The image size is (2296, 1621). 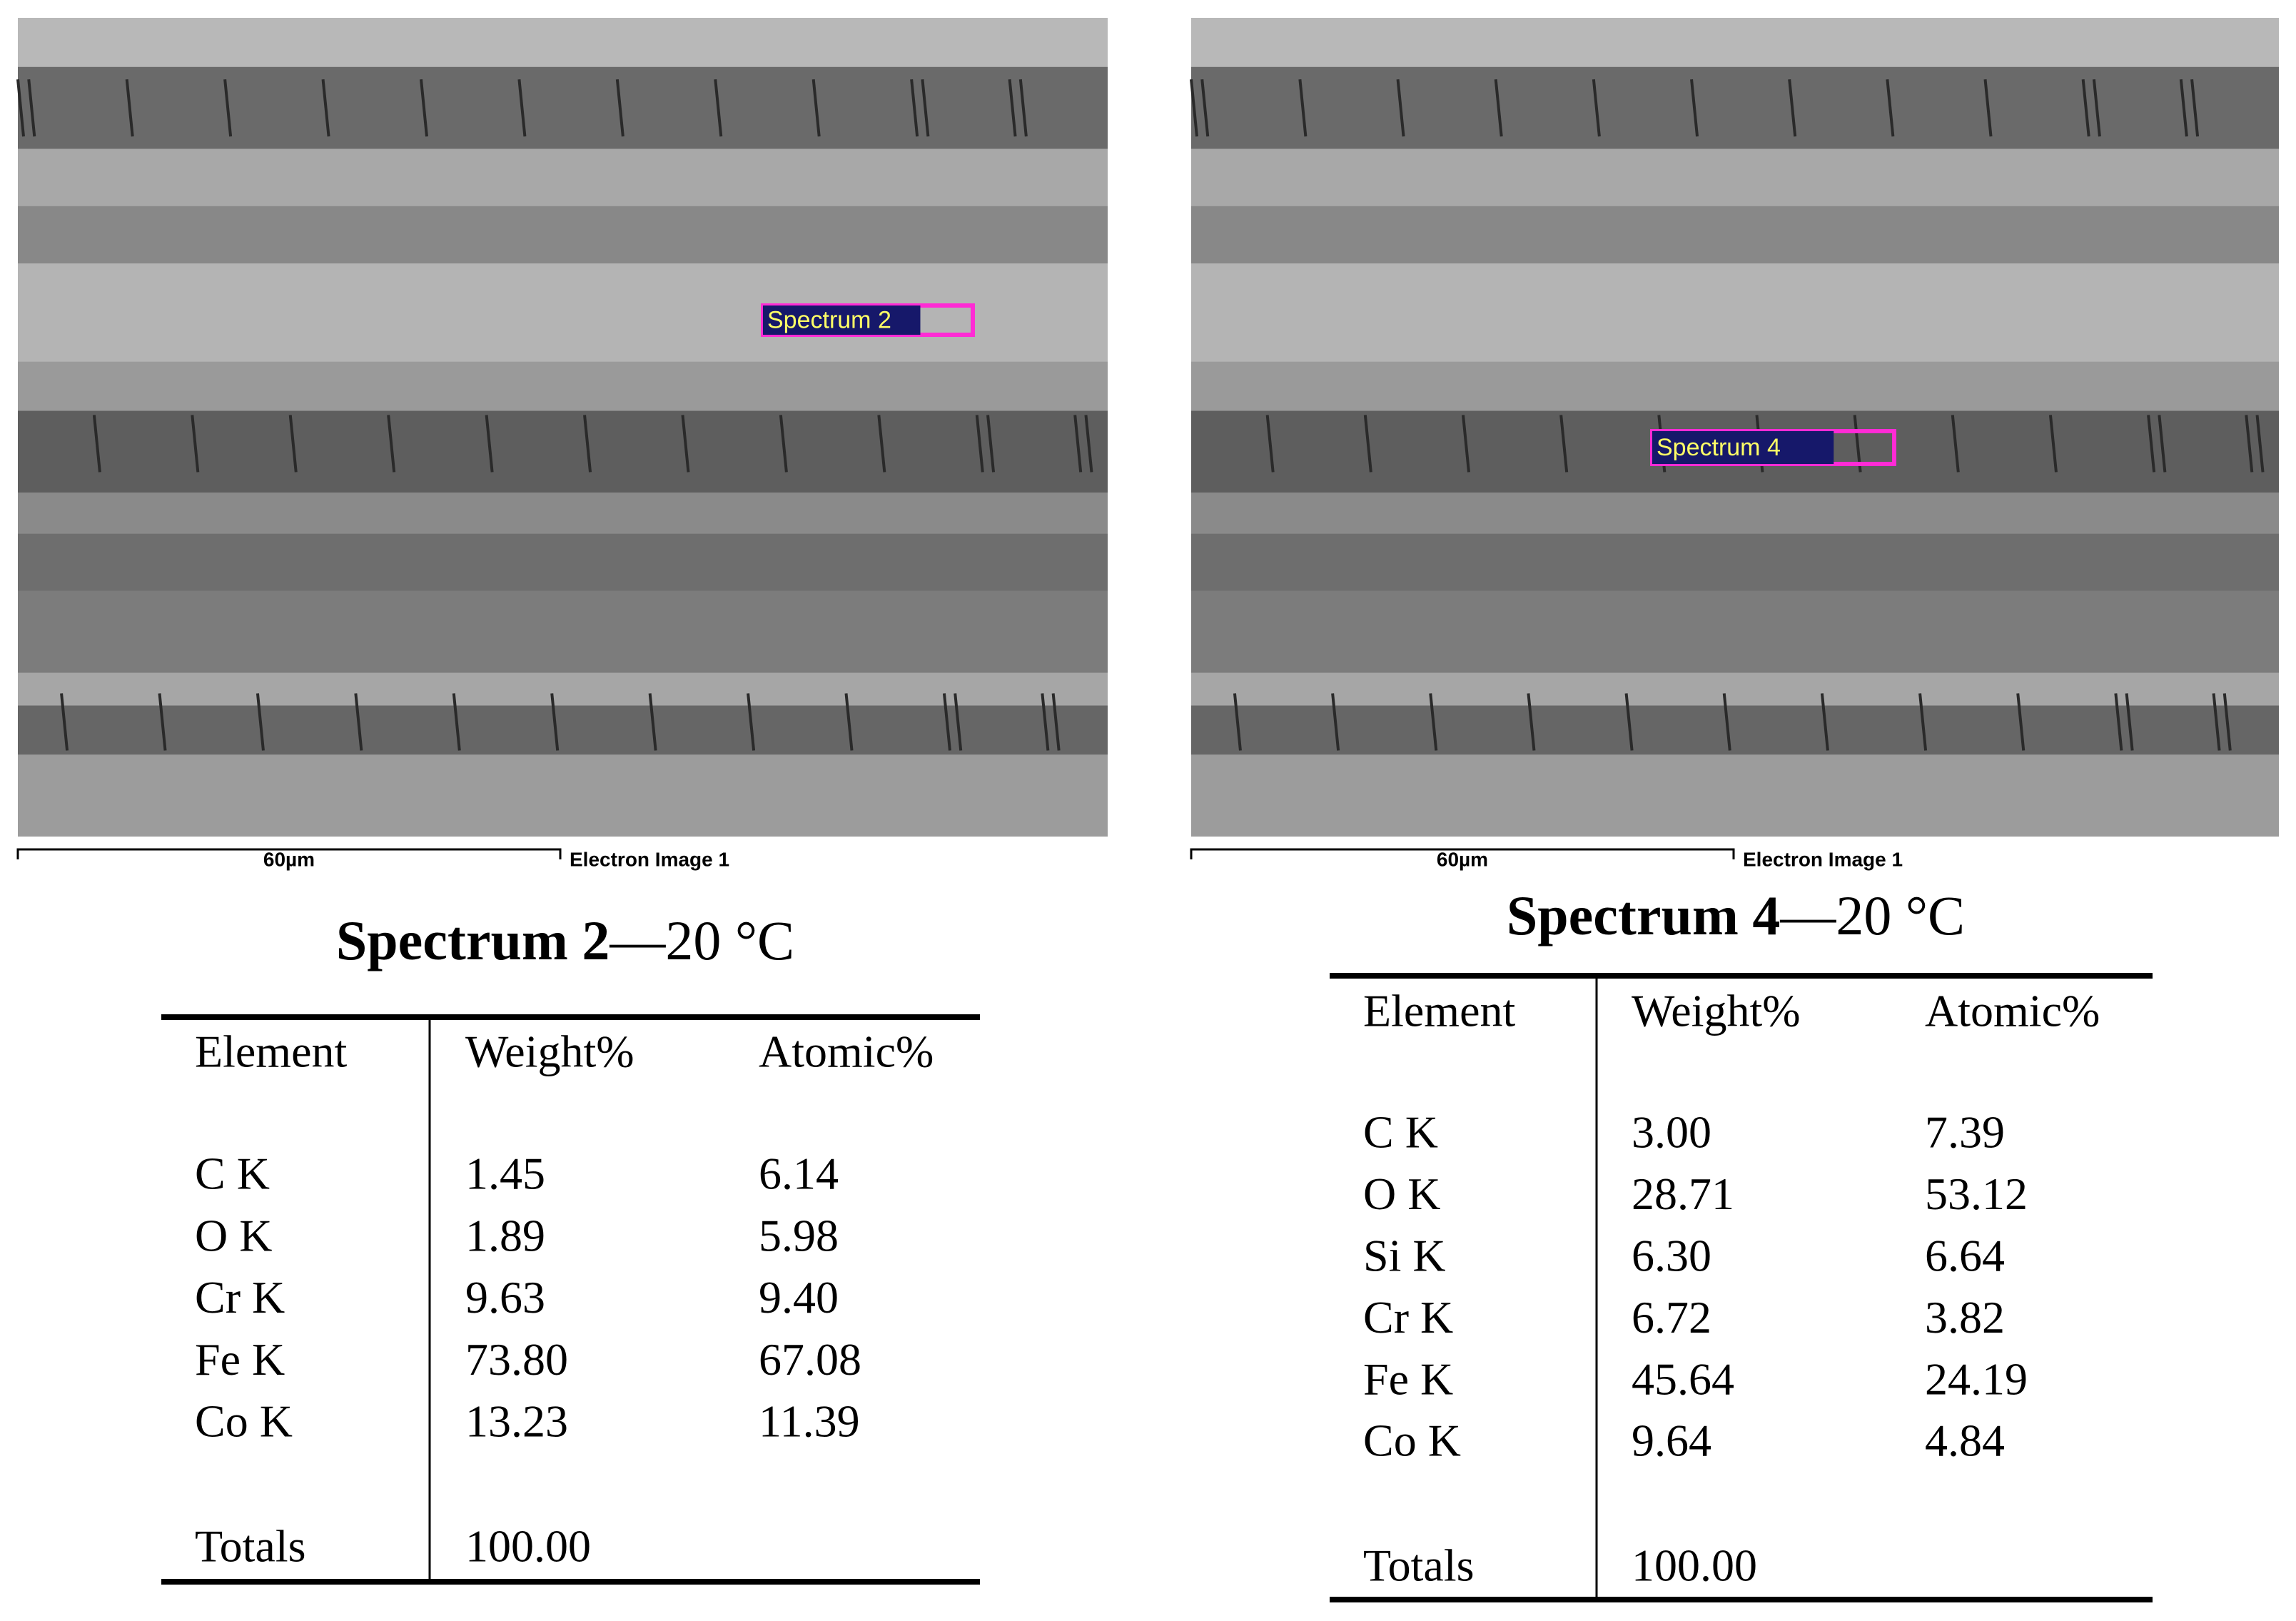 I want to click on table-cell: 6.72, so click(x=1671, y=1317).